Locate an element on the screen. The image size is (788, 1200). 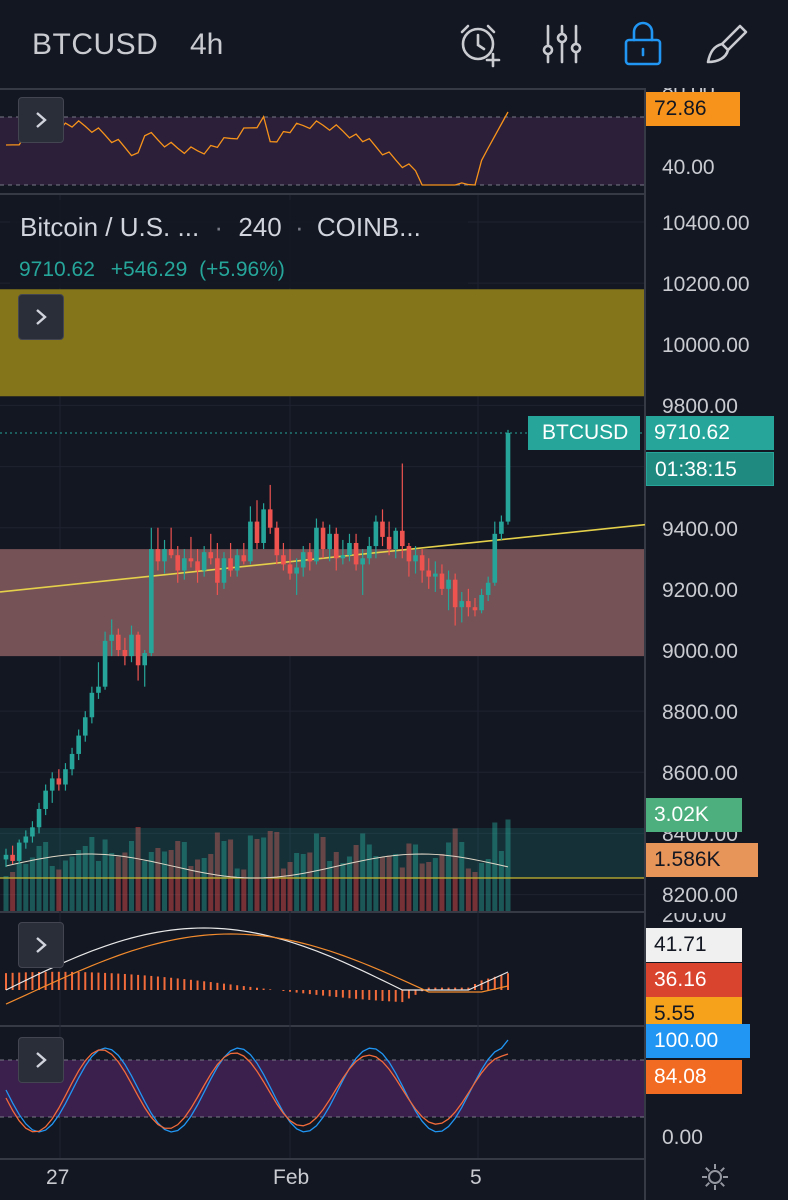
symbol-label: BTCUSD is located at coordinates (95, 44).